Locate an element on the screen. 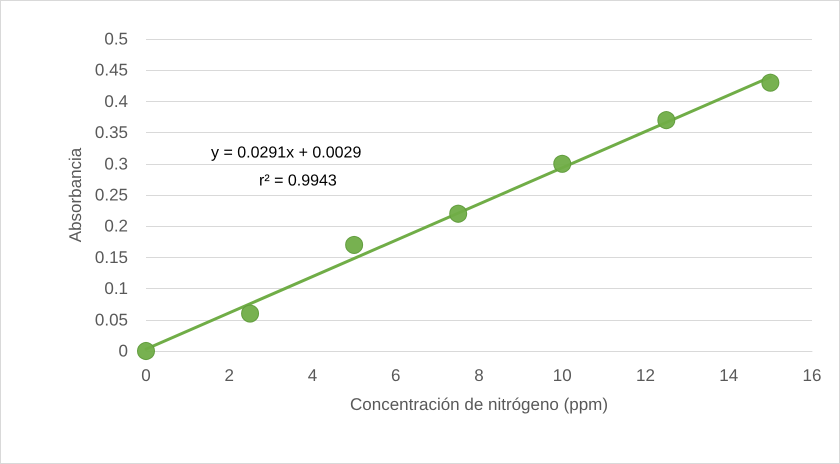  annotation: y = 0.0291x + 0.0029 is located at coordinates (286, 153).